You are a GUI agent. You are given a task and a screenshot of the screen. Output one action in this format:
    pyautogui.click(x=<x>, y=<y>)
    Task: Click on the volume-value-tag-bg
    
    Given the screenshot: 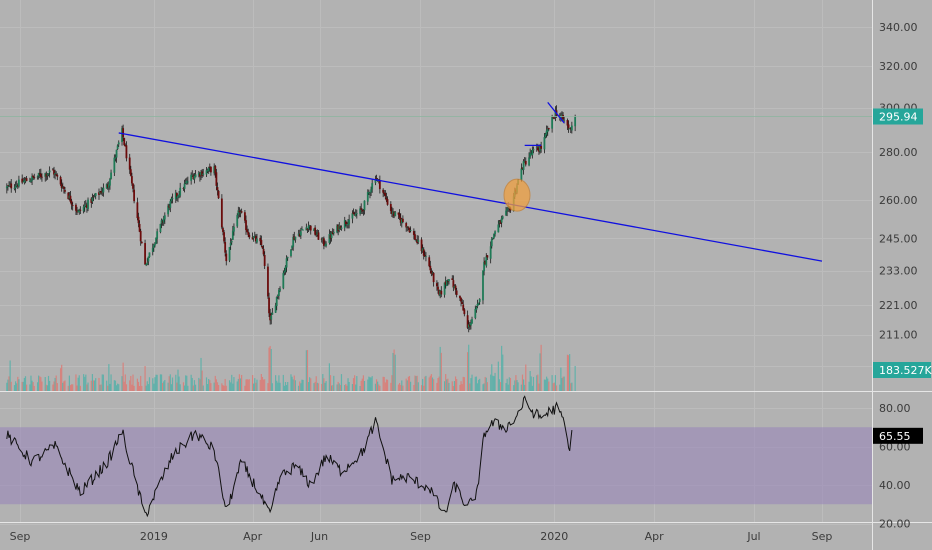 What is the action you would take?
    pyautogui.click(x=902, y=370)
    